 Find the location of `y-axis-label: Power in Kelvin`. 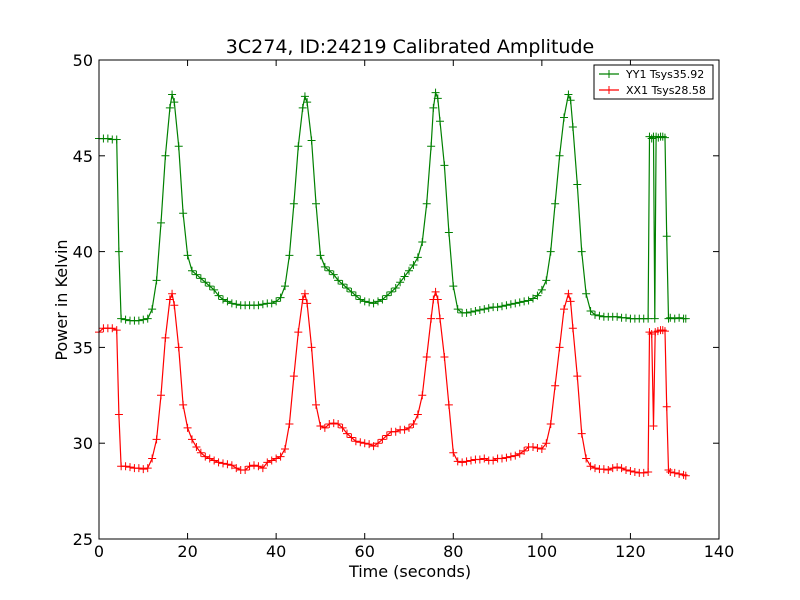

y-axis-label: Power in Kelvin is located at coordinates (61, 299).